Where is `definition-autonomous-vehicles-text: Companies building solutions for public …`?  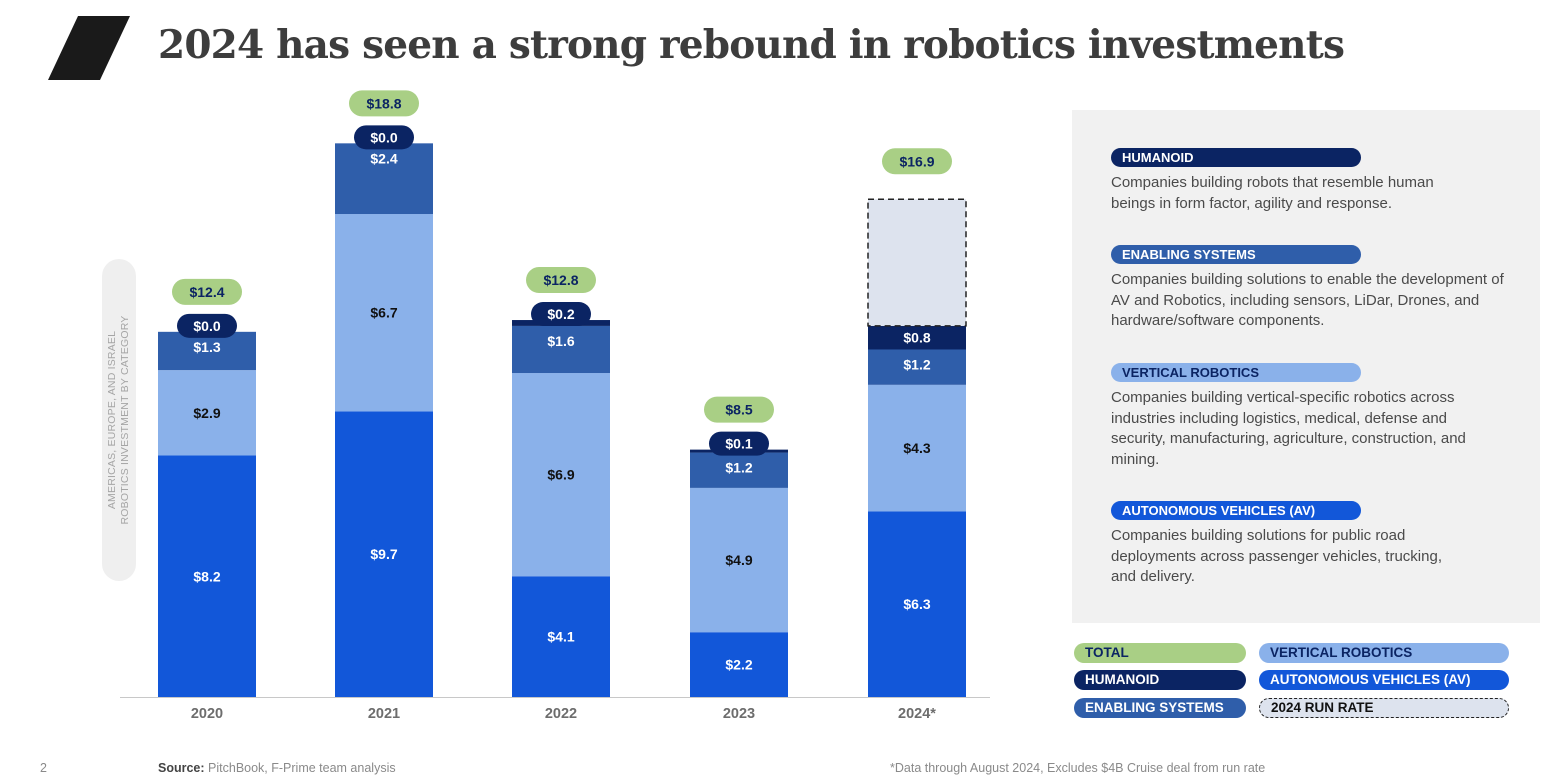 definition-autonomous-vehicles-text: Companies building solutions for public … is located at coordinates (1276, 556).